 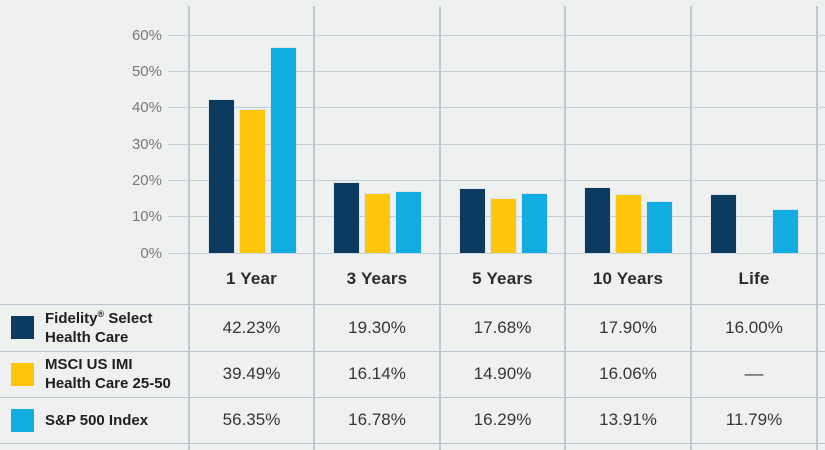 What do you see at coordinates (502, 327) in the screenshot?
I see `table-value-cell: 17.68%` at bounding box center [502, 327].